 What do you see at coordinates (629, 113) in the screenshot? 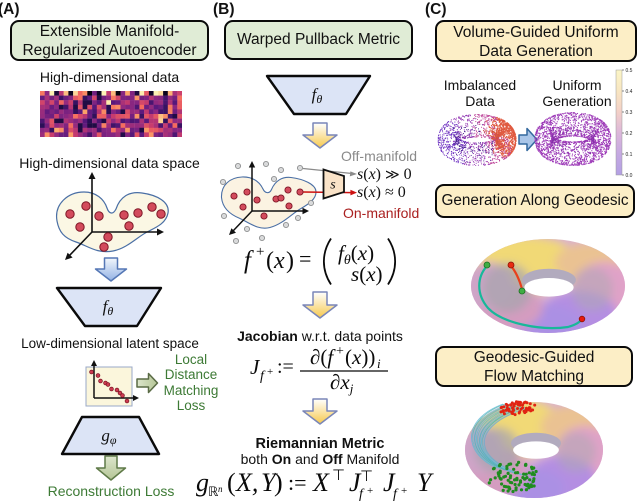
I see `svg-text: 0.3` at bounding box center [629, 113].